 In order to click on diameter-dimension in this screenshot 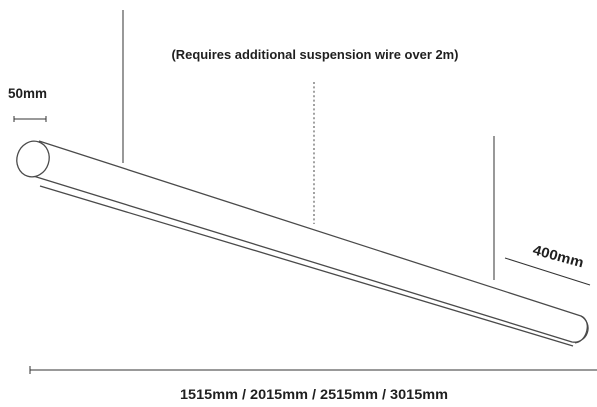, I will do `click(30, 119)`.